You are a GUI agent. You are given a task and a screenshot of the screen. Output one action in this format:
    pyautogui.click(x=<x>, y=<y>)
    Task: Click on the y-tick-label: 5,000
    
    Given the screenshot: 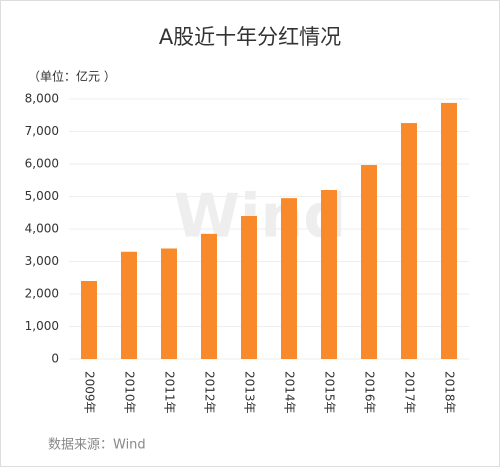 What is the action you would take?
    pyautogui.click(x=42, y=196)
    